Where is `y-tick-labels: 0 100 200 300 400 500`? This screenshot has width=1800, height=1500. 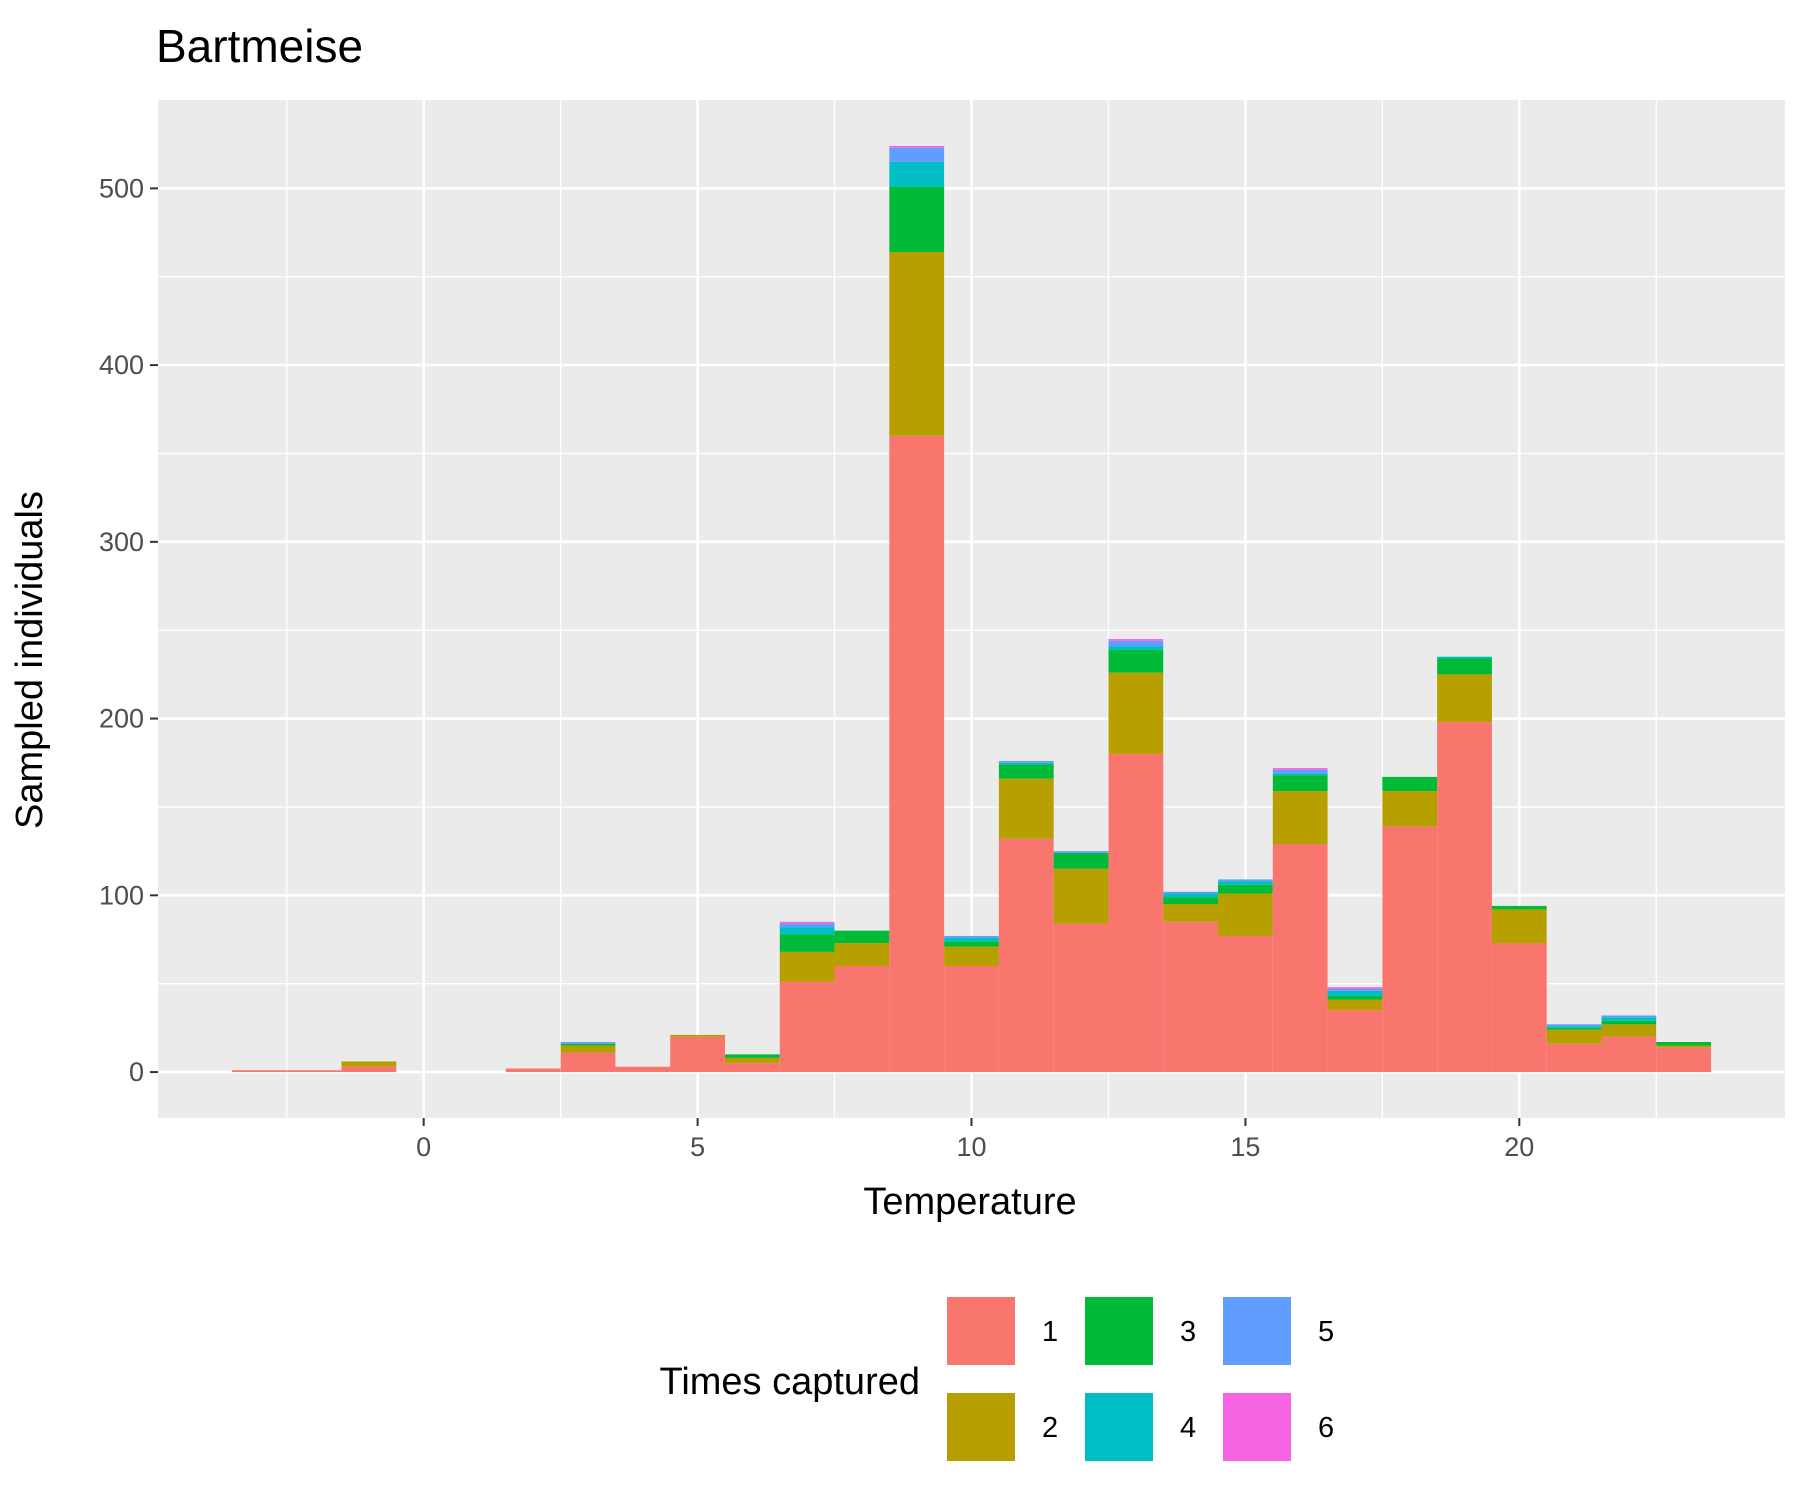
y-tick-labels: 0 100 200 300 400 500 is located at coordinates (121, 630).